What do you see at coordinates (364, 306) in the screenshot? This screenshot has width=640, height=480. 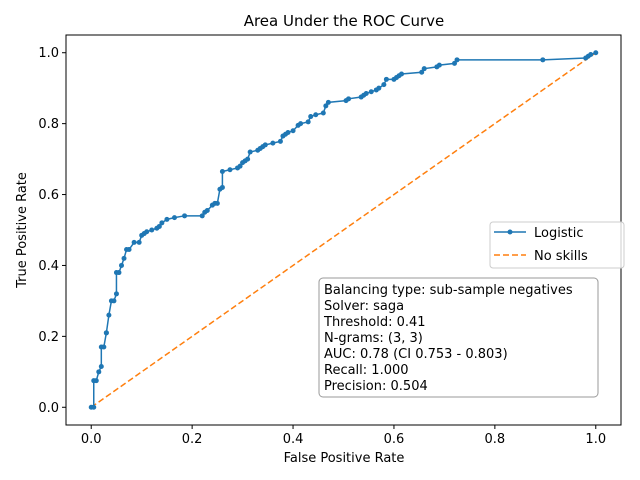 I see `annotation-solver: Solver: saga` at bounding box center [364, 306].